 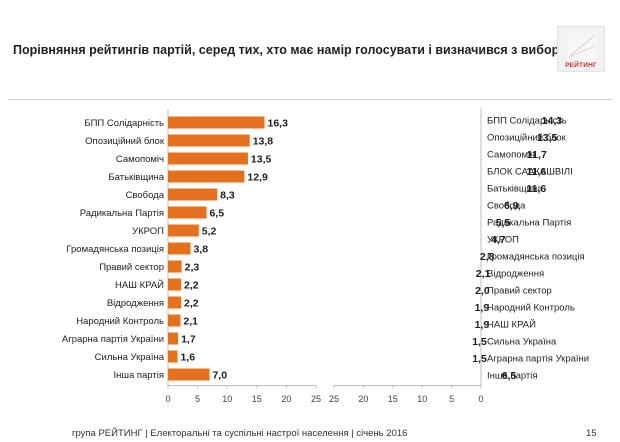 What do you see at coordinates (527, 138) in the screenshot?
I see `chart2-category-label: Опозиційний блок` at bounding box center [527, 138].